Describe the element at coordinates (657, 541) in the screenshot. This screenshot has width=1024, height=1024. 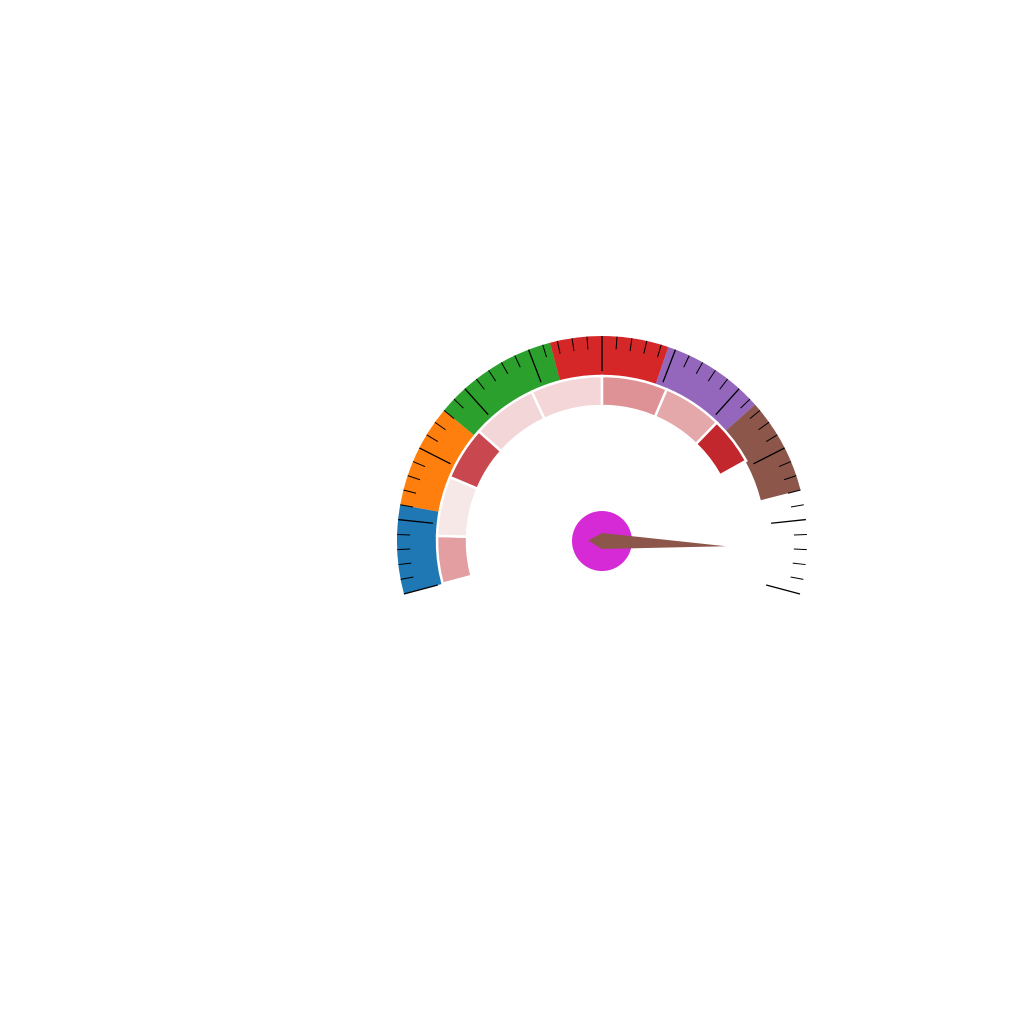
I see `gauge-needle` at that location.